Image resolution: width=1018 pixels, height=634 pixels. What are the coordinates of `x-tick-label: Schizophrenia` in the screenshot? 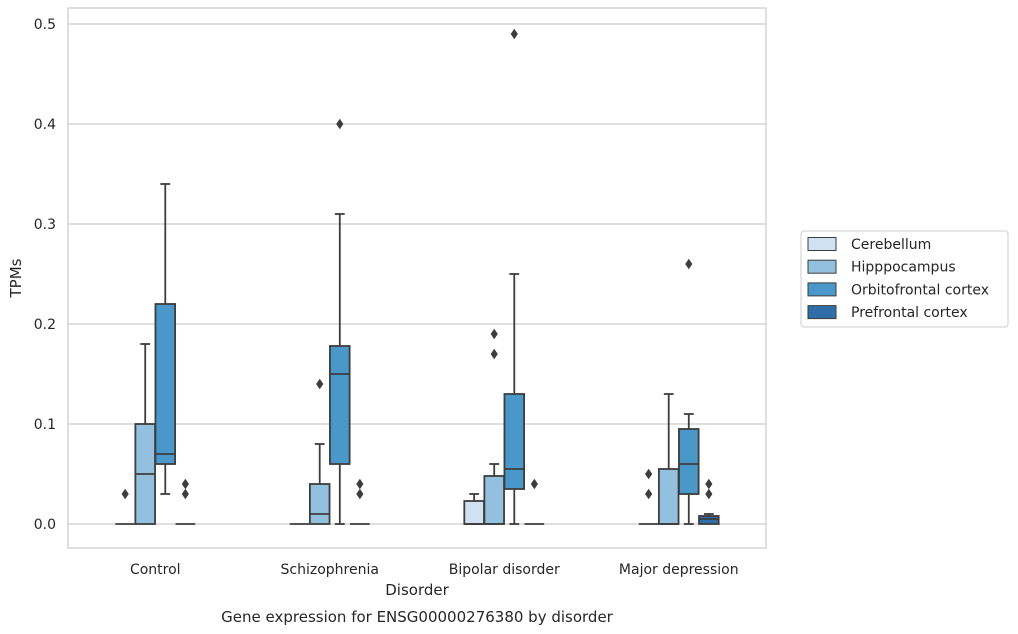 It's located at (330, 570).